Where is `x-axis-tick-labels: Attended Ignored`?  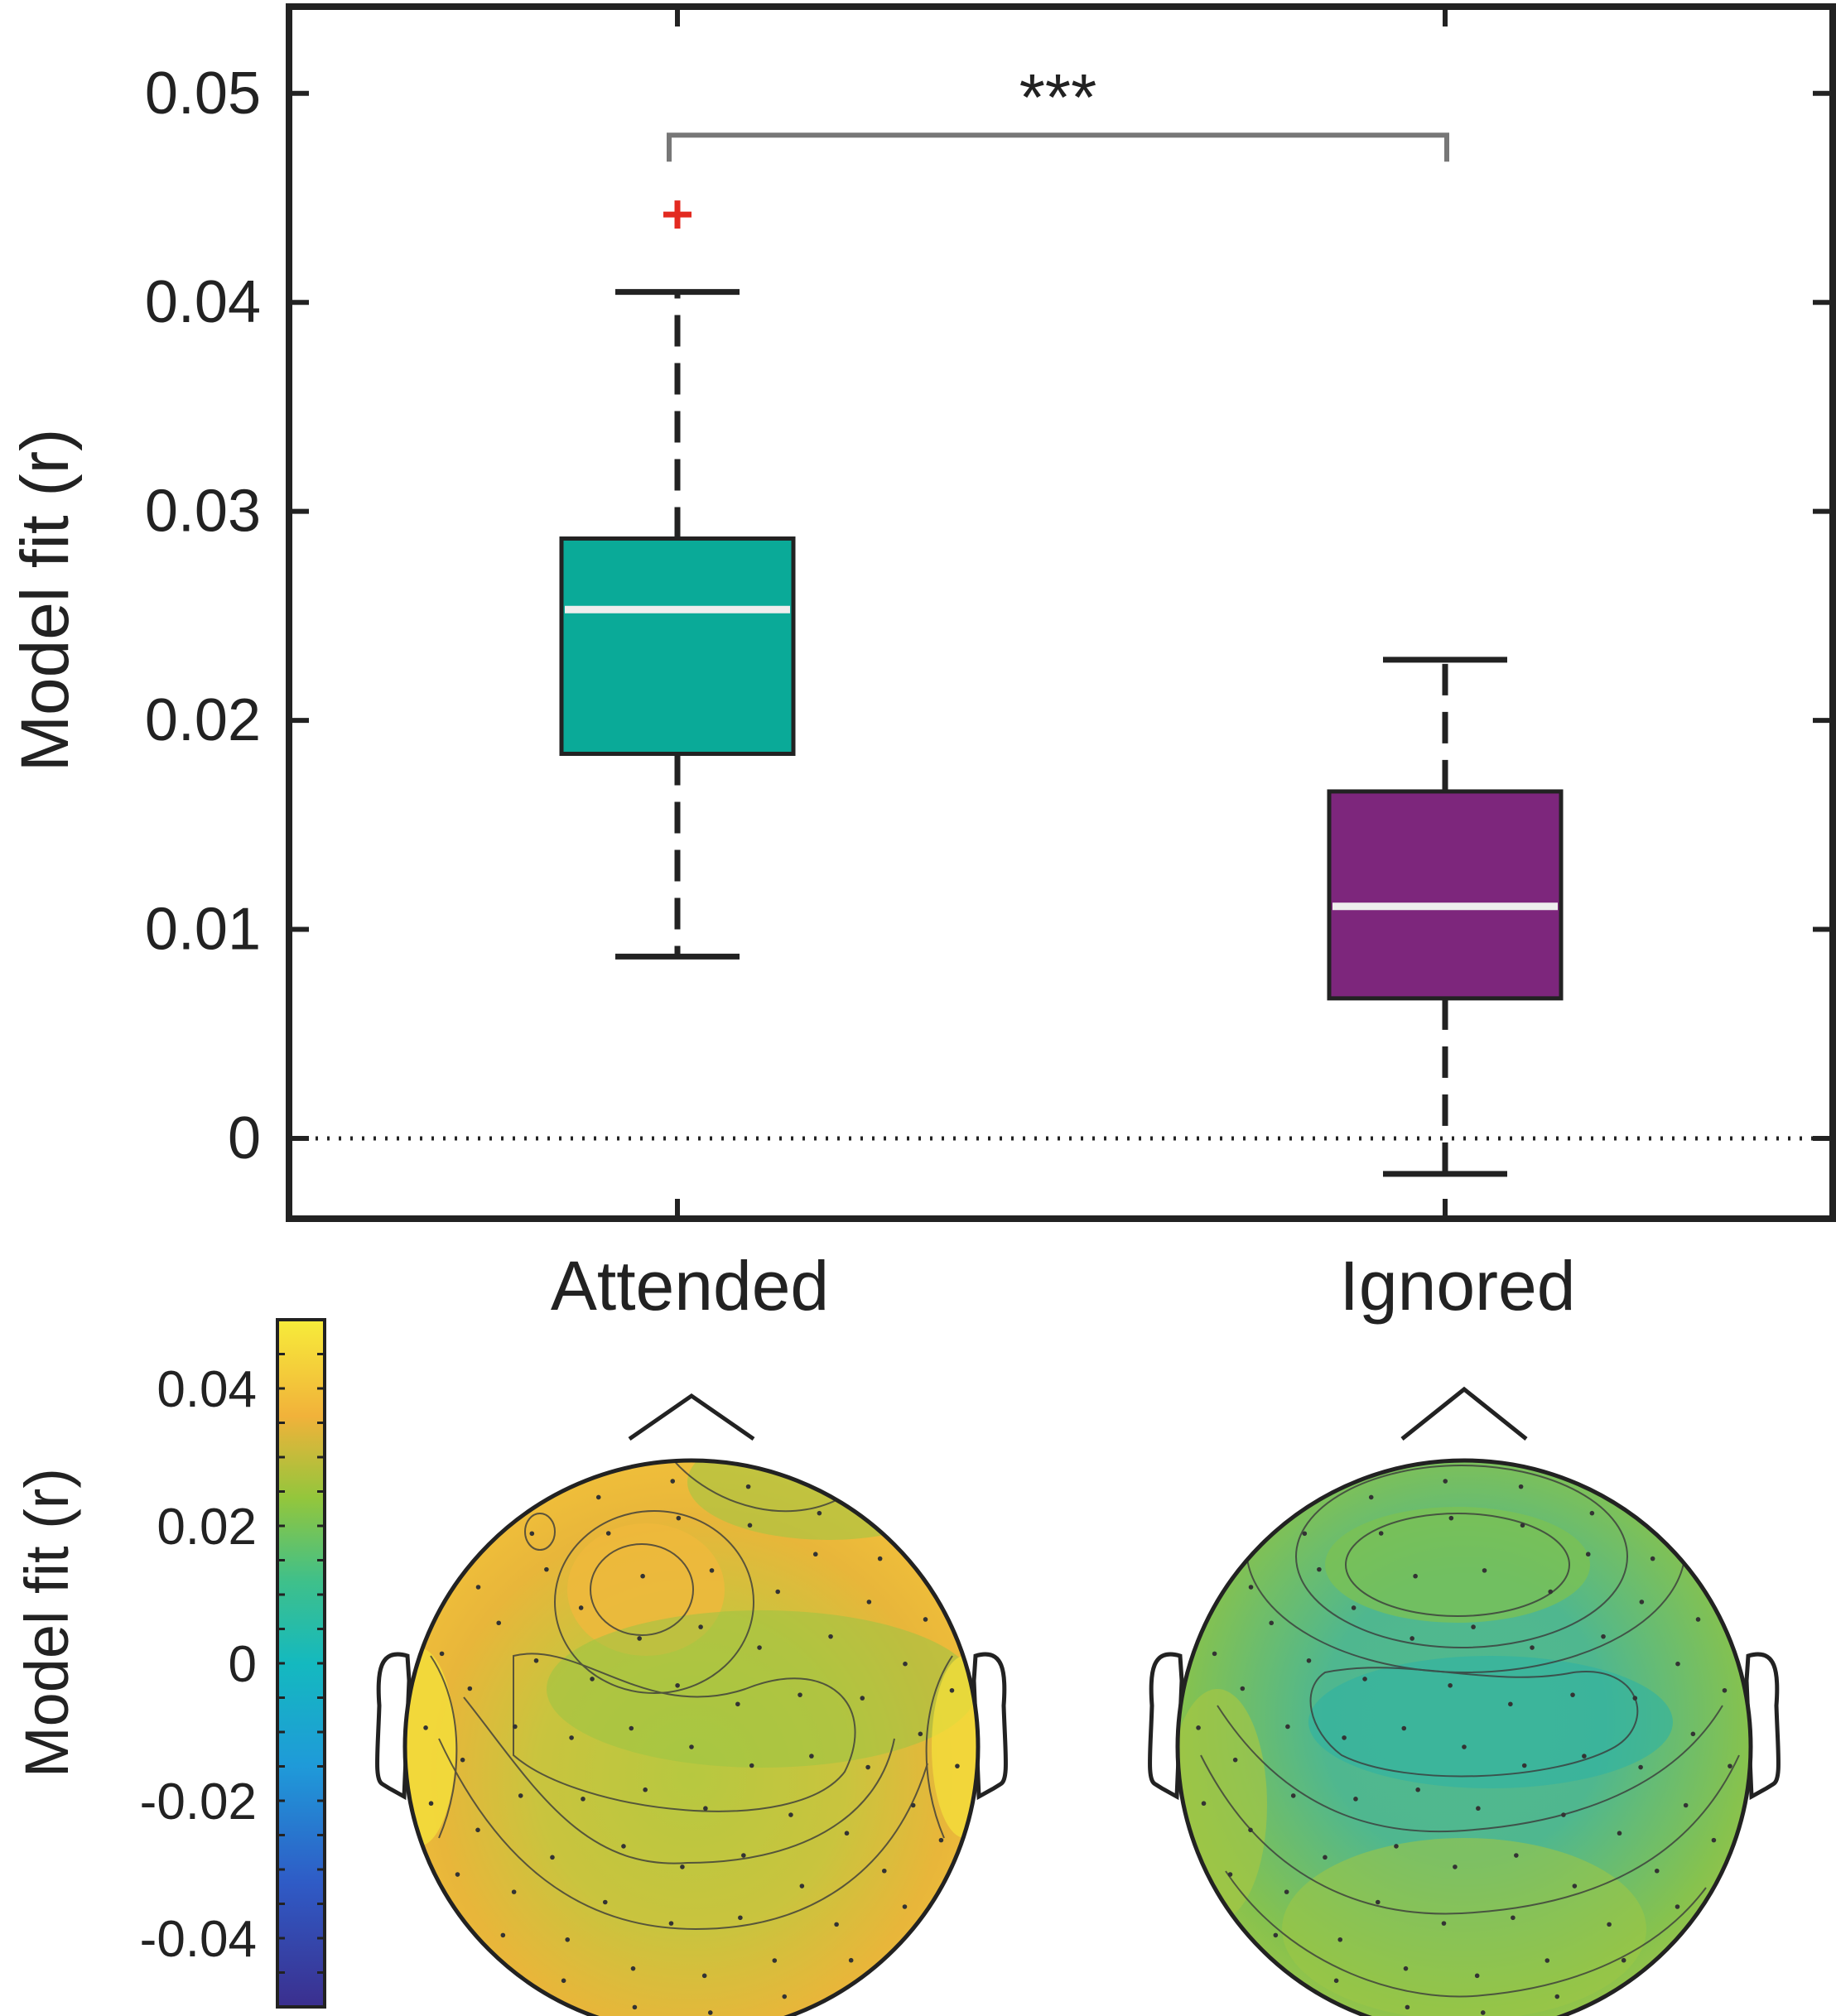 x-axis-tick-labels: Attended Ignored is located at coordinates (1063, 1286).